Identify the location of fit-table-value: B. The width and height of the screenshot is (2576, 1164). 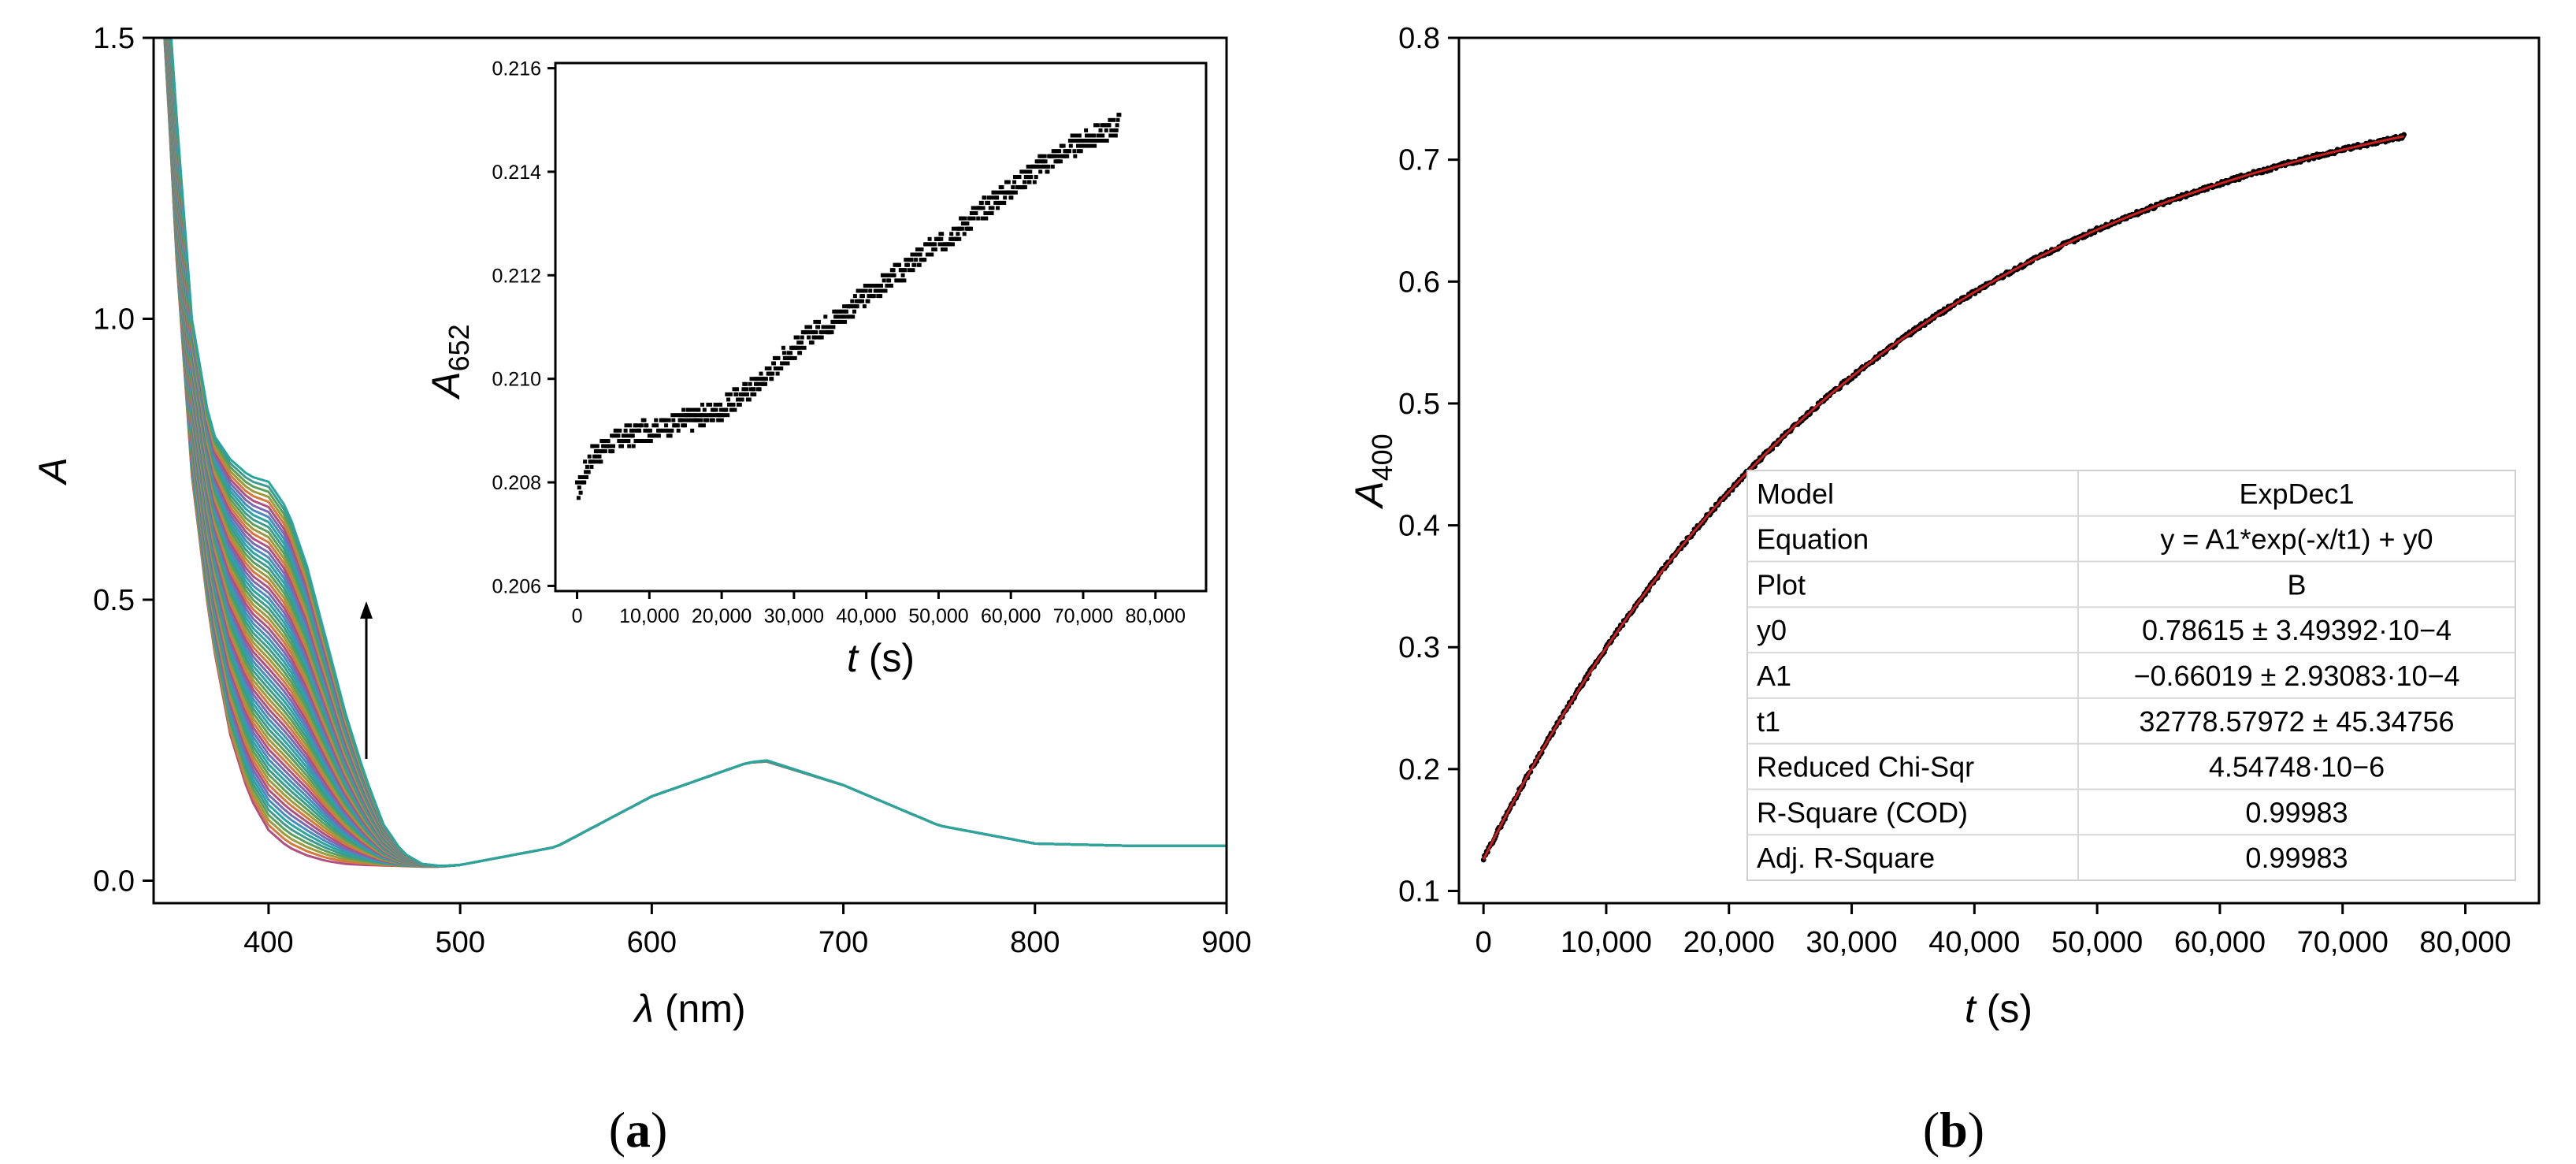
(2296, 584).